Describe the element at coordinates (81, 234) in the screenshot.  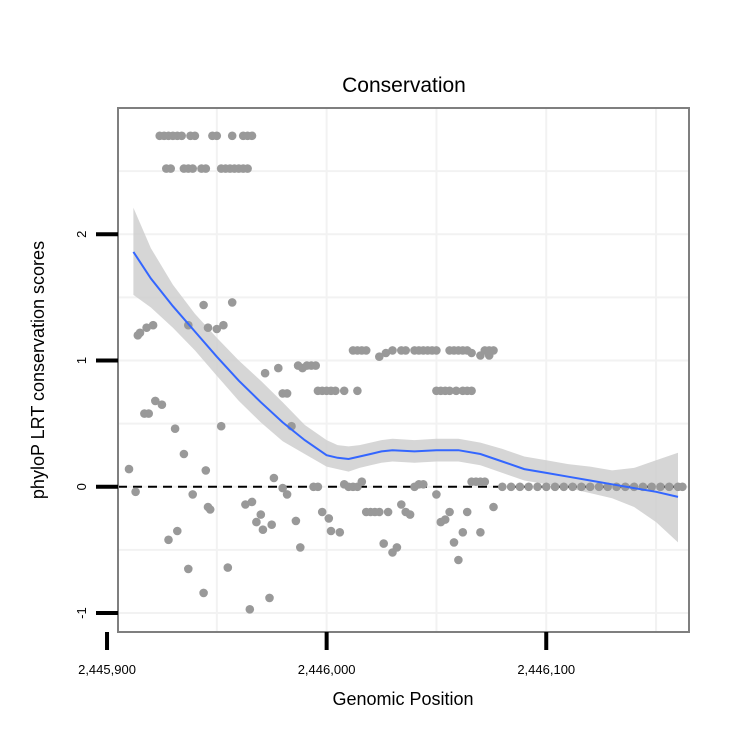
I see `y-tick-label: 2` at that location.